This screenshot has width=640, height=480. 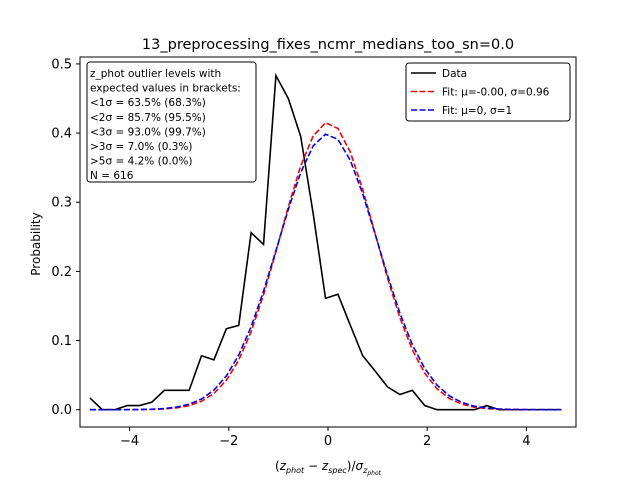 I want to click on annotation-line: >5σ = 4.2% (0.0%), so click(x=141, y=162).